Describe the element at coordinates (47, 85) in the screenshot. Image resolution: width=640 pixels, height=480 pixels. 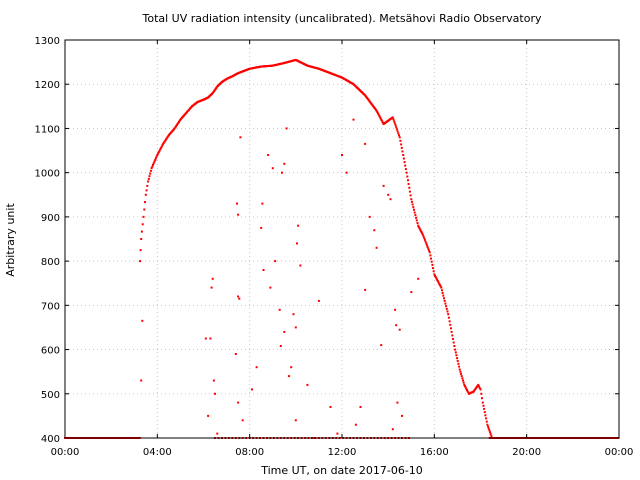
I see `y-tick-label: 1200` at that location.